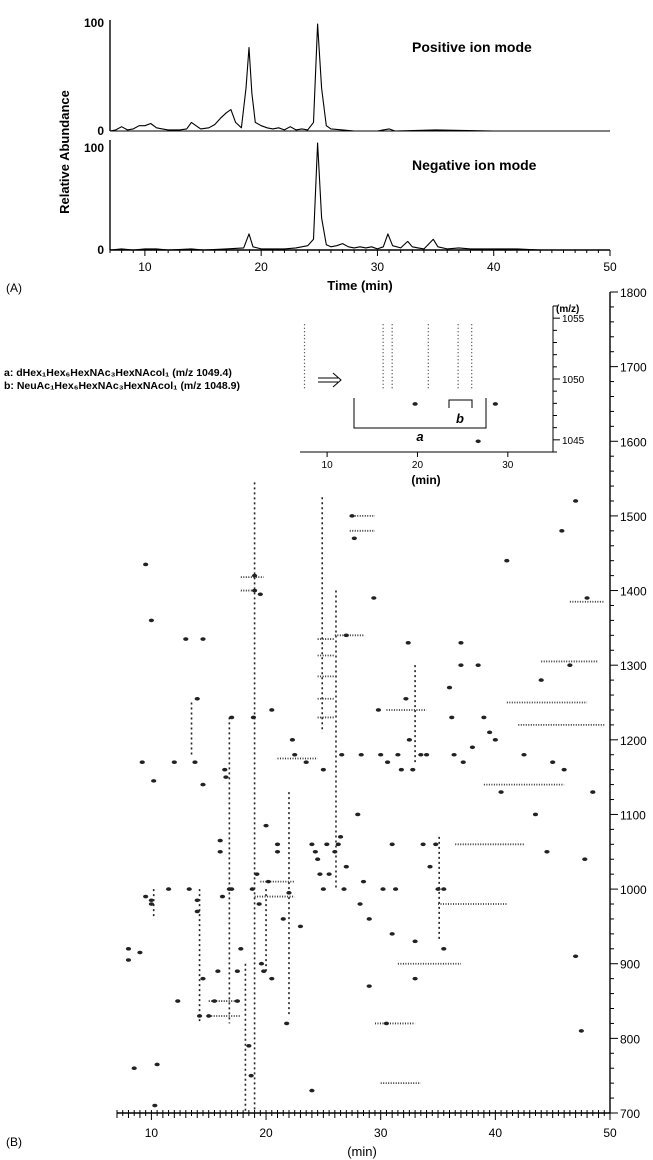 This screenshot has height=1160, width=653. I want to click on inset-ytick-label: 1045, so click(573, 441).